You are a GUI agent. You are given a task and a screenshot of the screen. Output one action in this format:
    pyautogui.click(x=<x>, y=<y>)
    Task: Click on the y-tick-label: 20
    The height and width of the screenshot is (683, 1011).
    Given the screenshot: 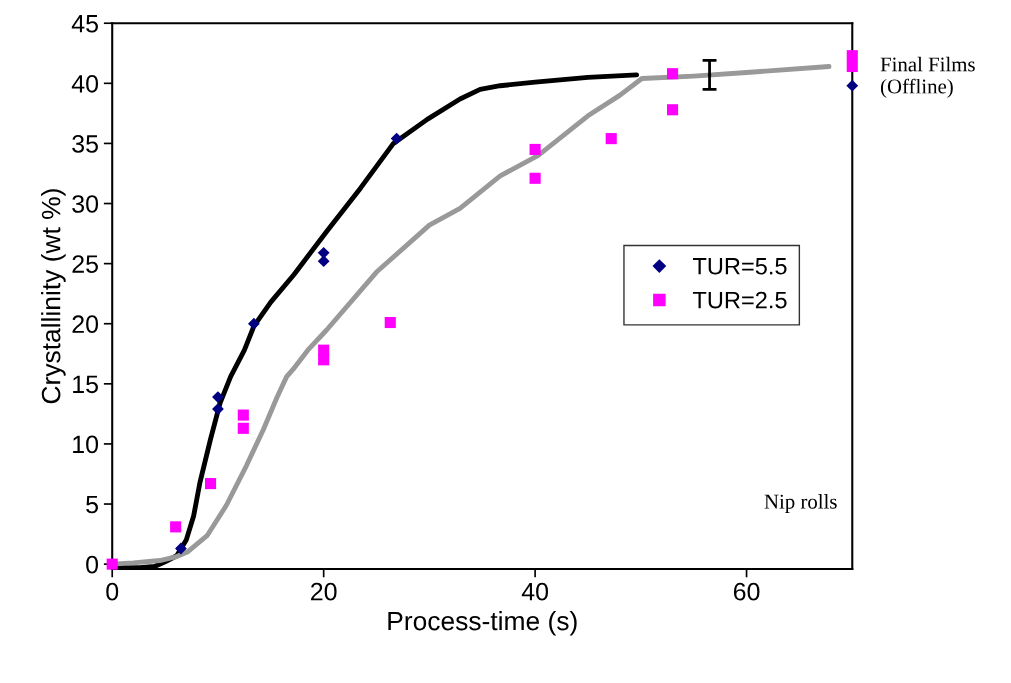 What is the action you would take?
    pyautogui.click(x=85, y=324)
    